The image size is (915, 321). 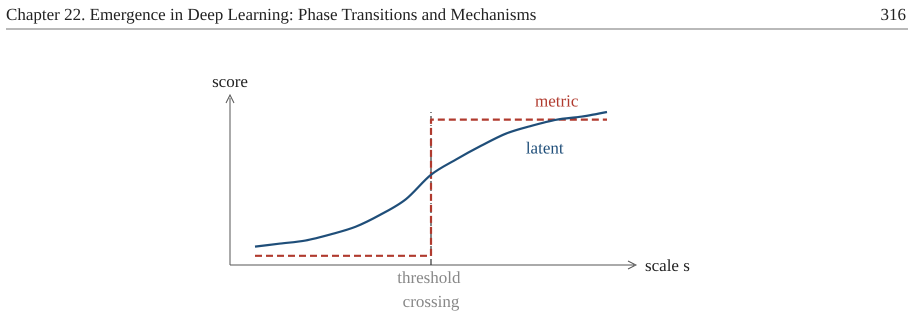 What do you see at coordinates (667, 265) in the screenshot?
I see `x-axis-title: scale s` at bounding box center [667, 265].